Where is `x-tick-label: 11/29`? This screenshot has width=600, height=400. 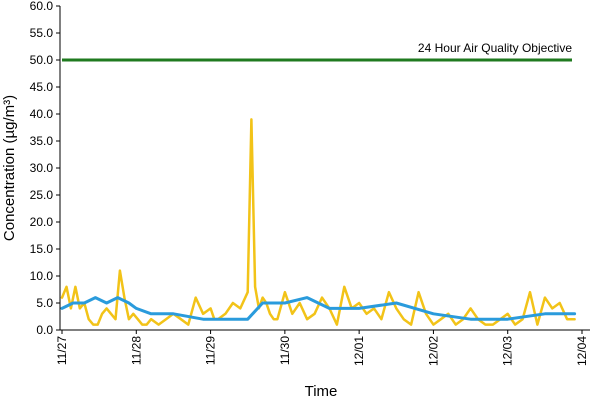
x-tick-label: 11/29 is located at coordinates (211, 350).